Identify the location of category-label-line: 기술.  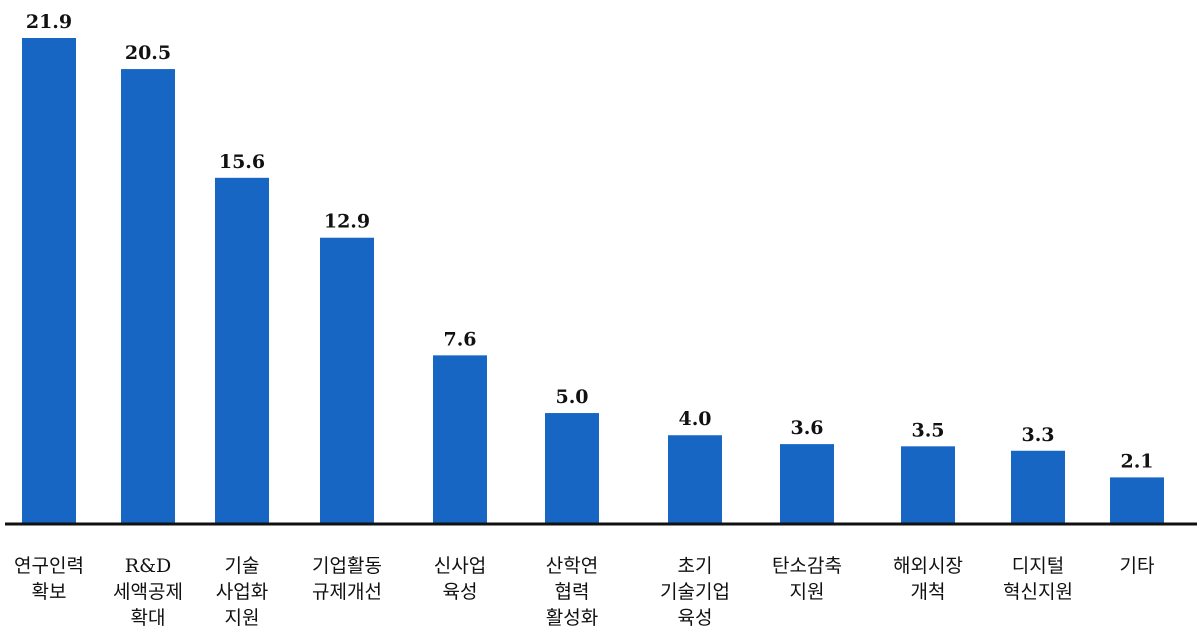
(242, 566).